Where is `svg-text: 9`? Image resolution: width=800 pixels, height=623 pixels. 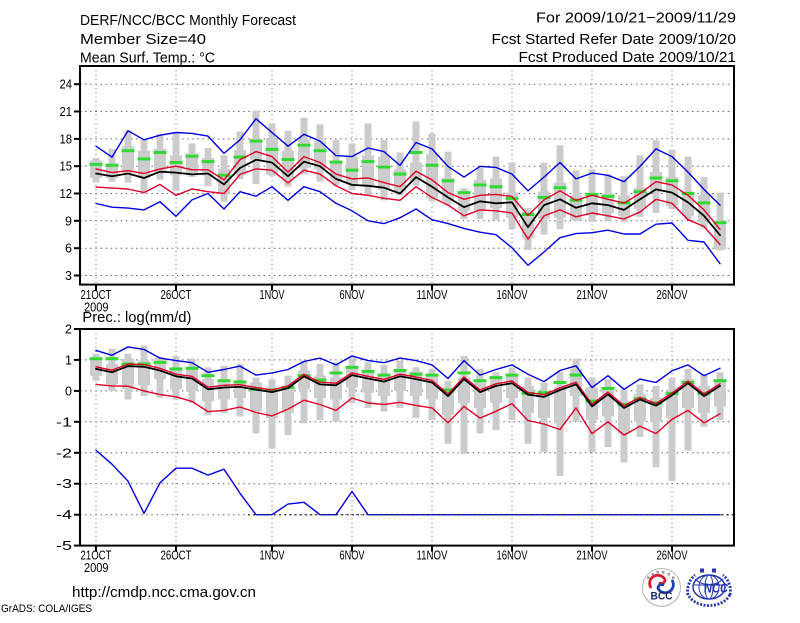 svg-text: 9 is located at coordinates (68, 221).